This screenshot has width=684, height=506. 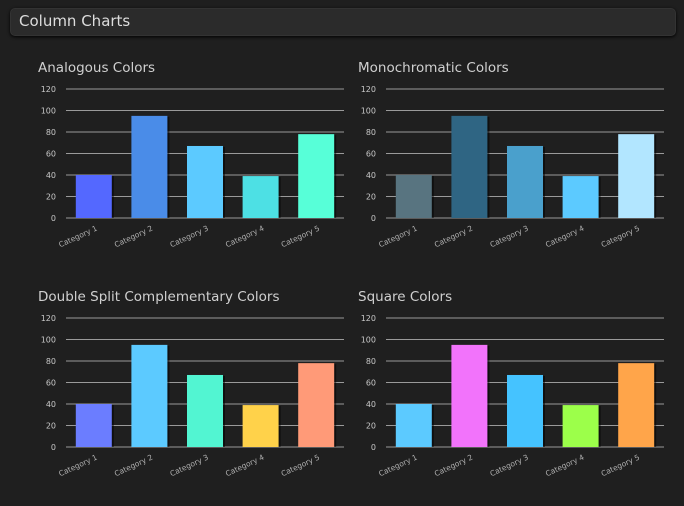 What do you see at coordinates (75, 21) in the screenshot?
I see `page-title: Column Charts` at bounding box center [75, 21].